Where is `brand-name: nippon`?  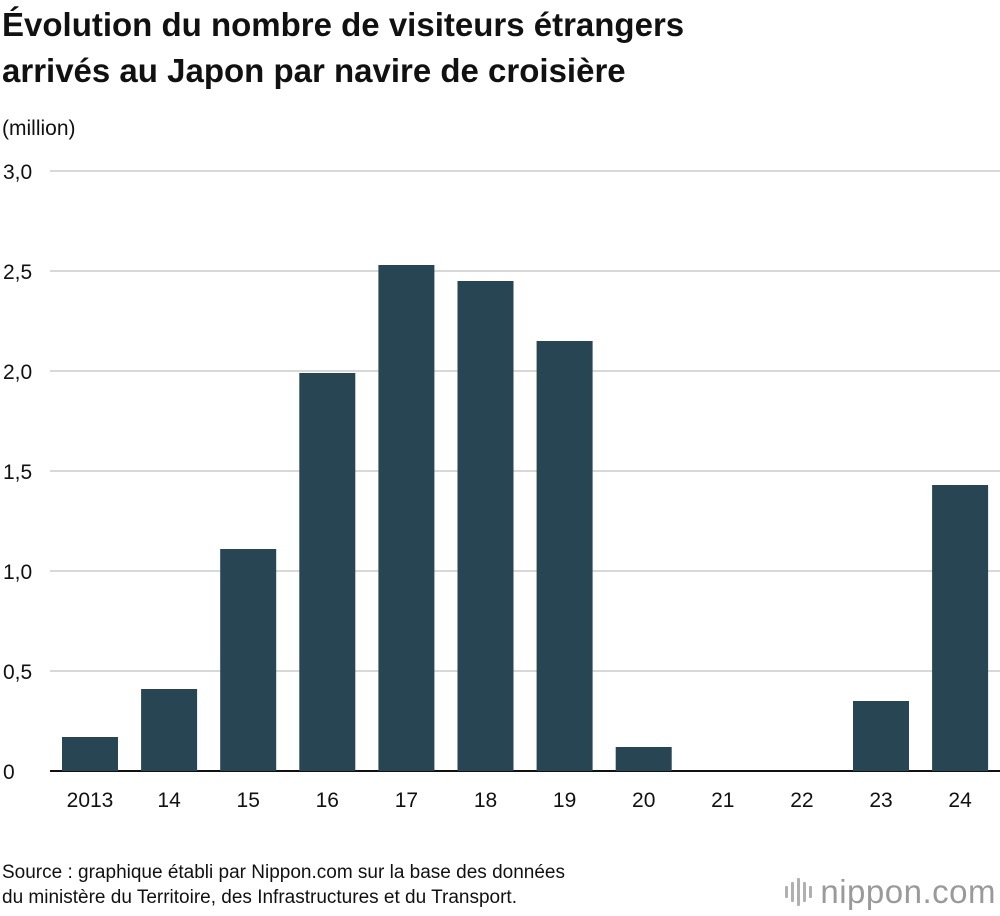
brand-name: nippon is located at coordinates (871, 891).